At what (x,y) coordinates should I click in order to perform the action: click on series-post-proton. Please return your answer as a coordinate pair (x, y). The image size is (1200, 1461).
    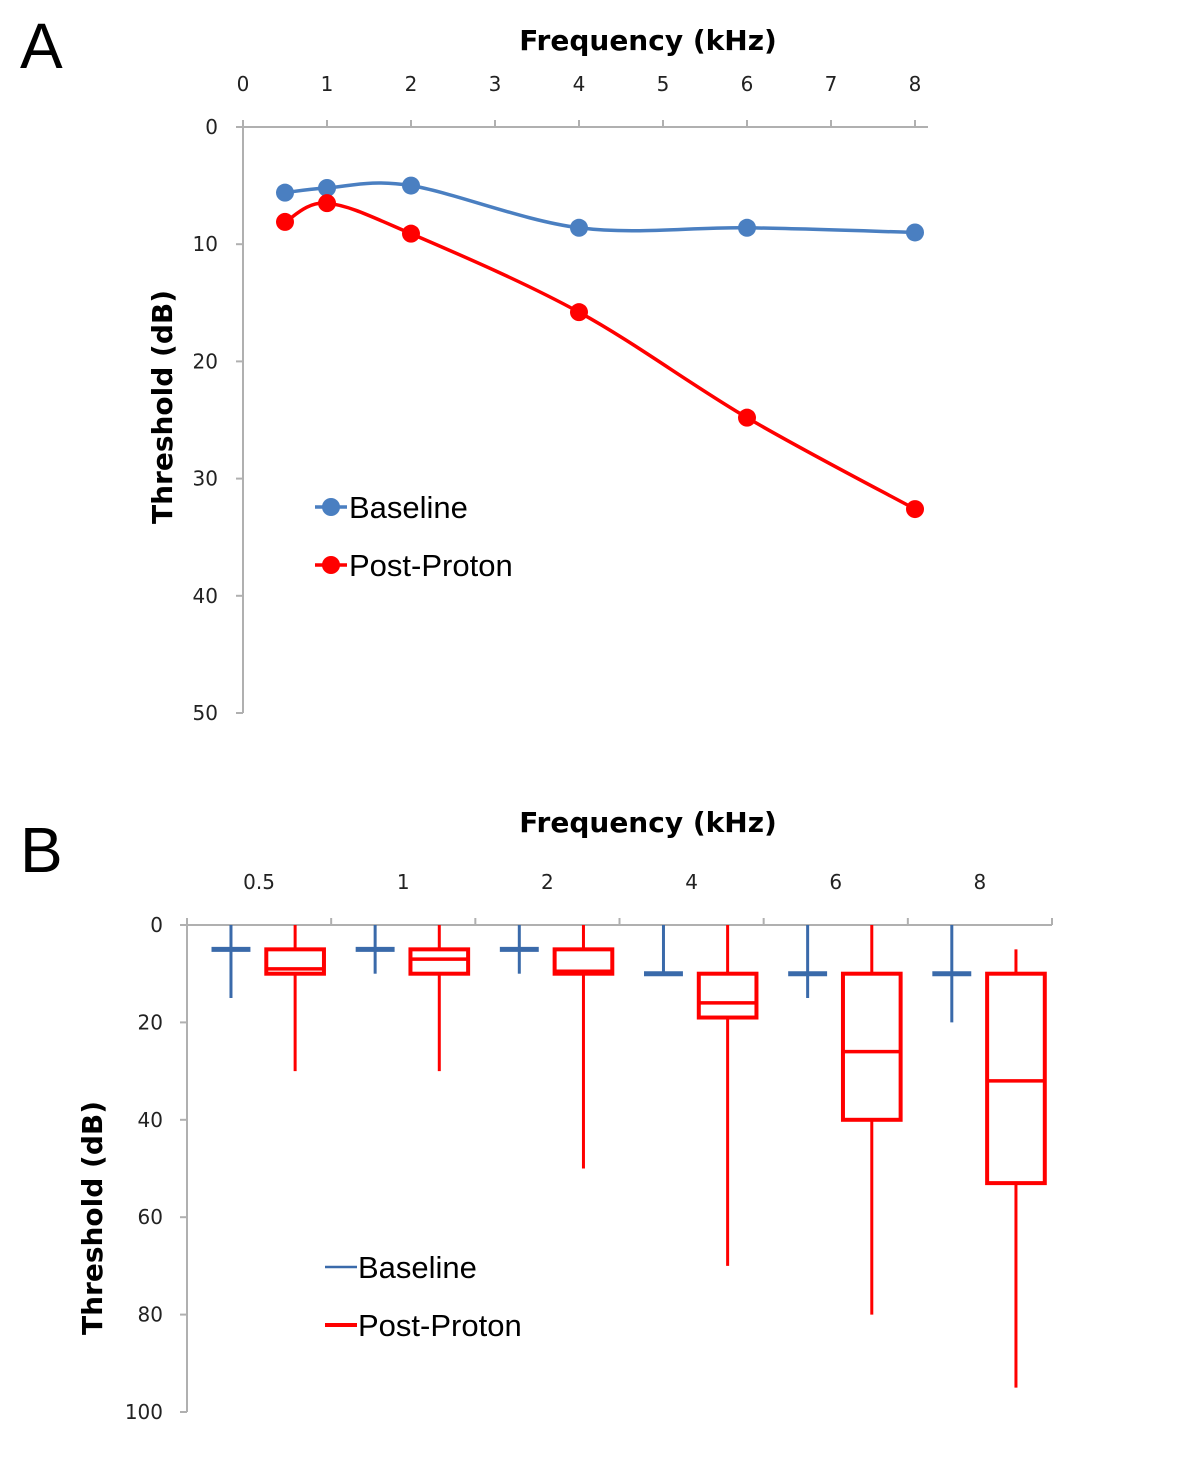
    Looking at the image, I should click on (600, 356).